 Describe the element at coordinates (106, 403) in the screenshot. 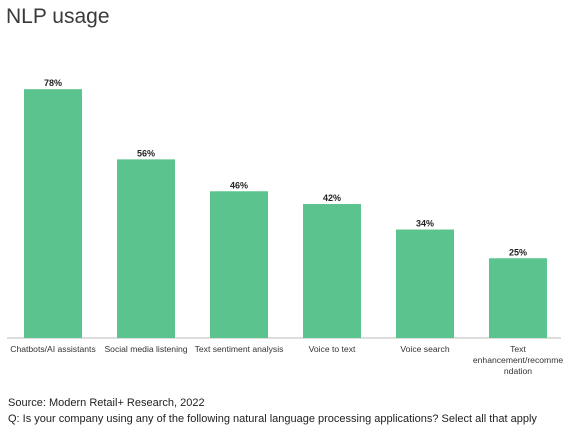

I see `source-note: Source: Modern Retail+ Research, 2022` at that location.